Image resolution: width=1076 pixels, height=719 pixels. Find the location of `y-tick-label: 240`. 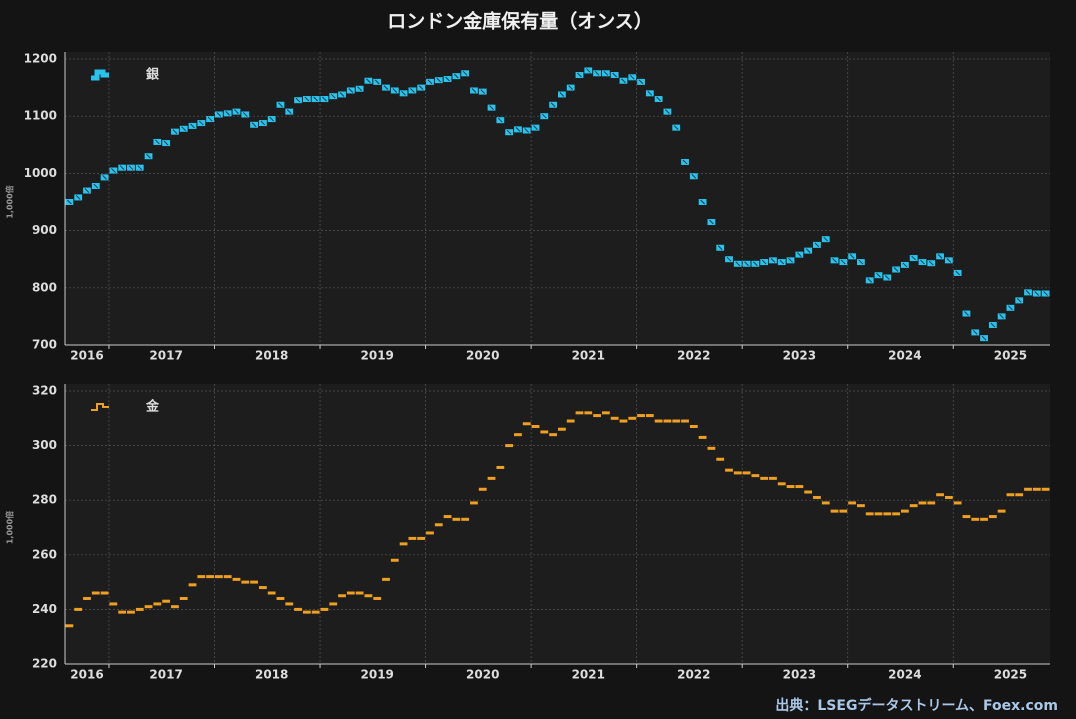

y-tick-label: 240 is located at coordinates (44, 609).